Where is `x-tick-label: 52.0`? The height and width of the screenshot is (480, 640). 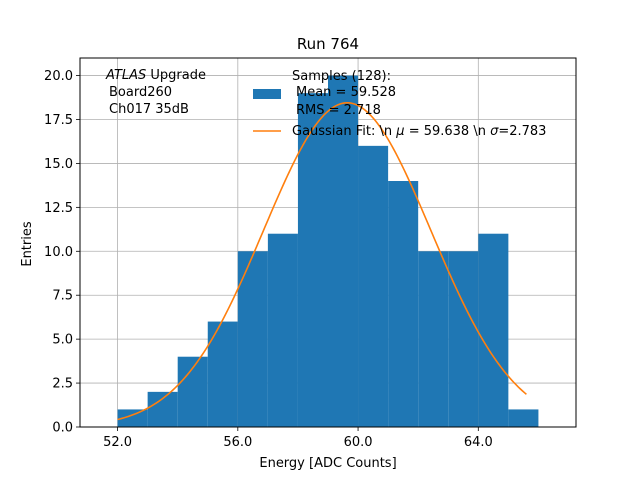 x-tick-label: 52.0 is located at coordinates (117, 442).